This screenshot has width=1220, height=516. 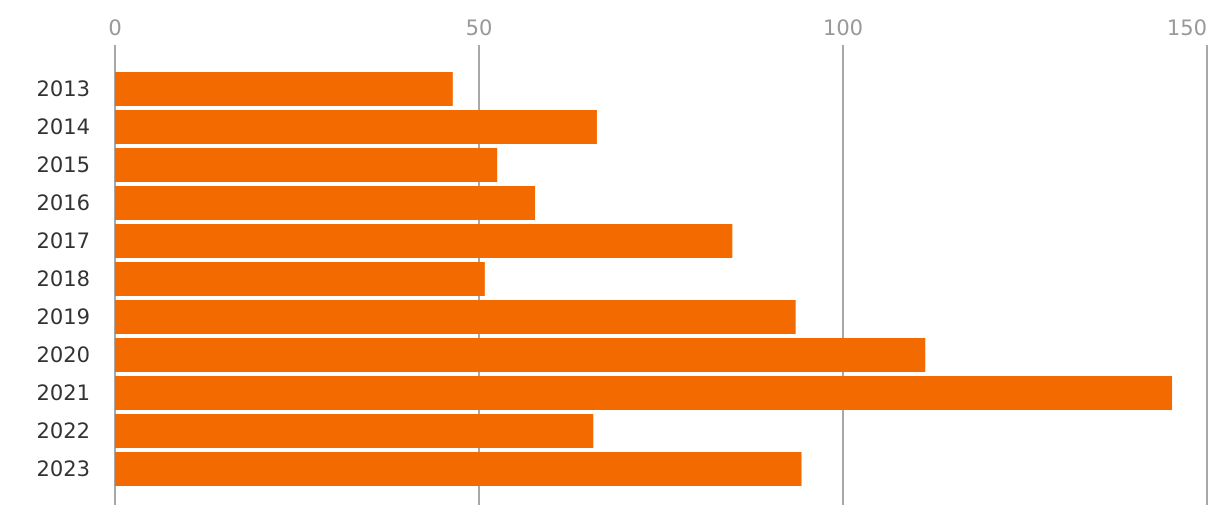 I want to click on category-label-2018: 2018, so click(x=63, y=279).